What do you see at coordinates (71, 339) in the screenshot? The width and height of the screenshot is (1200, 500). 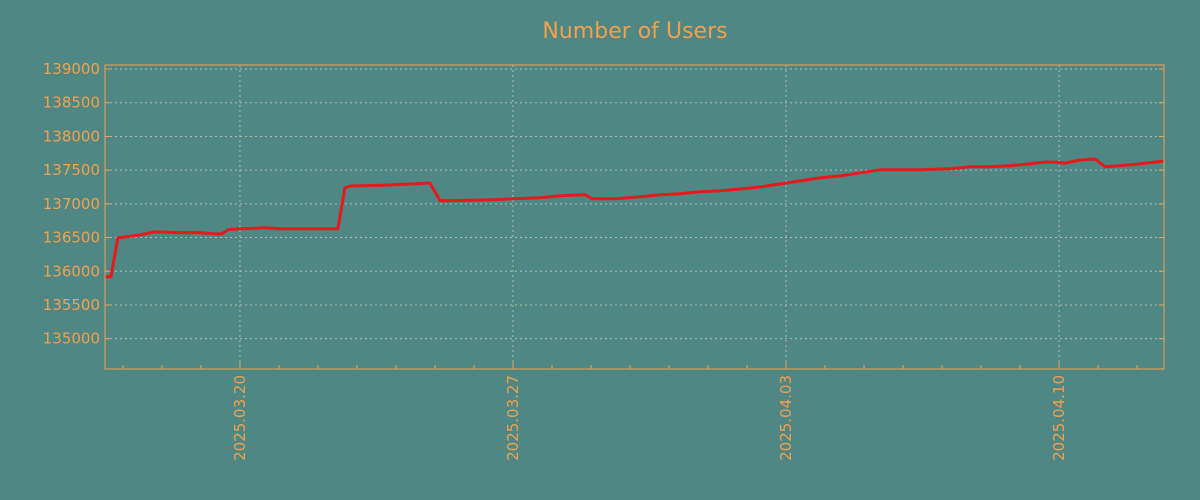 I see `y-tick-label: 135000` at bounding box center [71, 339].